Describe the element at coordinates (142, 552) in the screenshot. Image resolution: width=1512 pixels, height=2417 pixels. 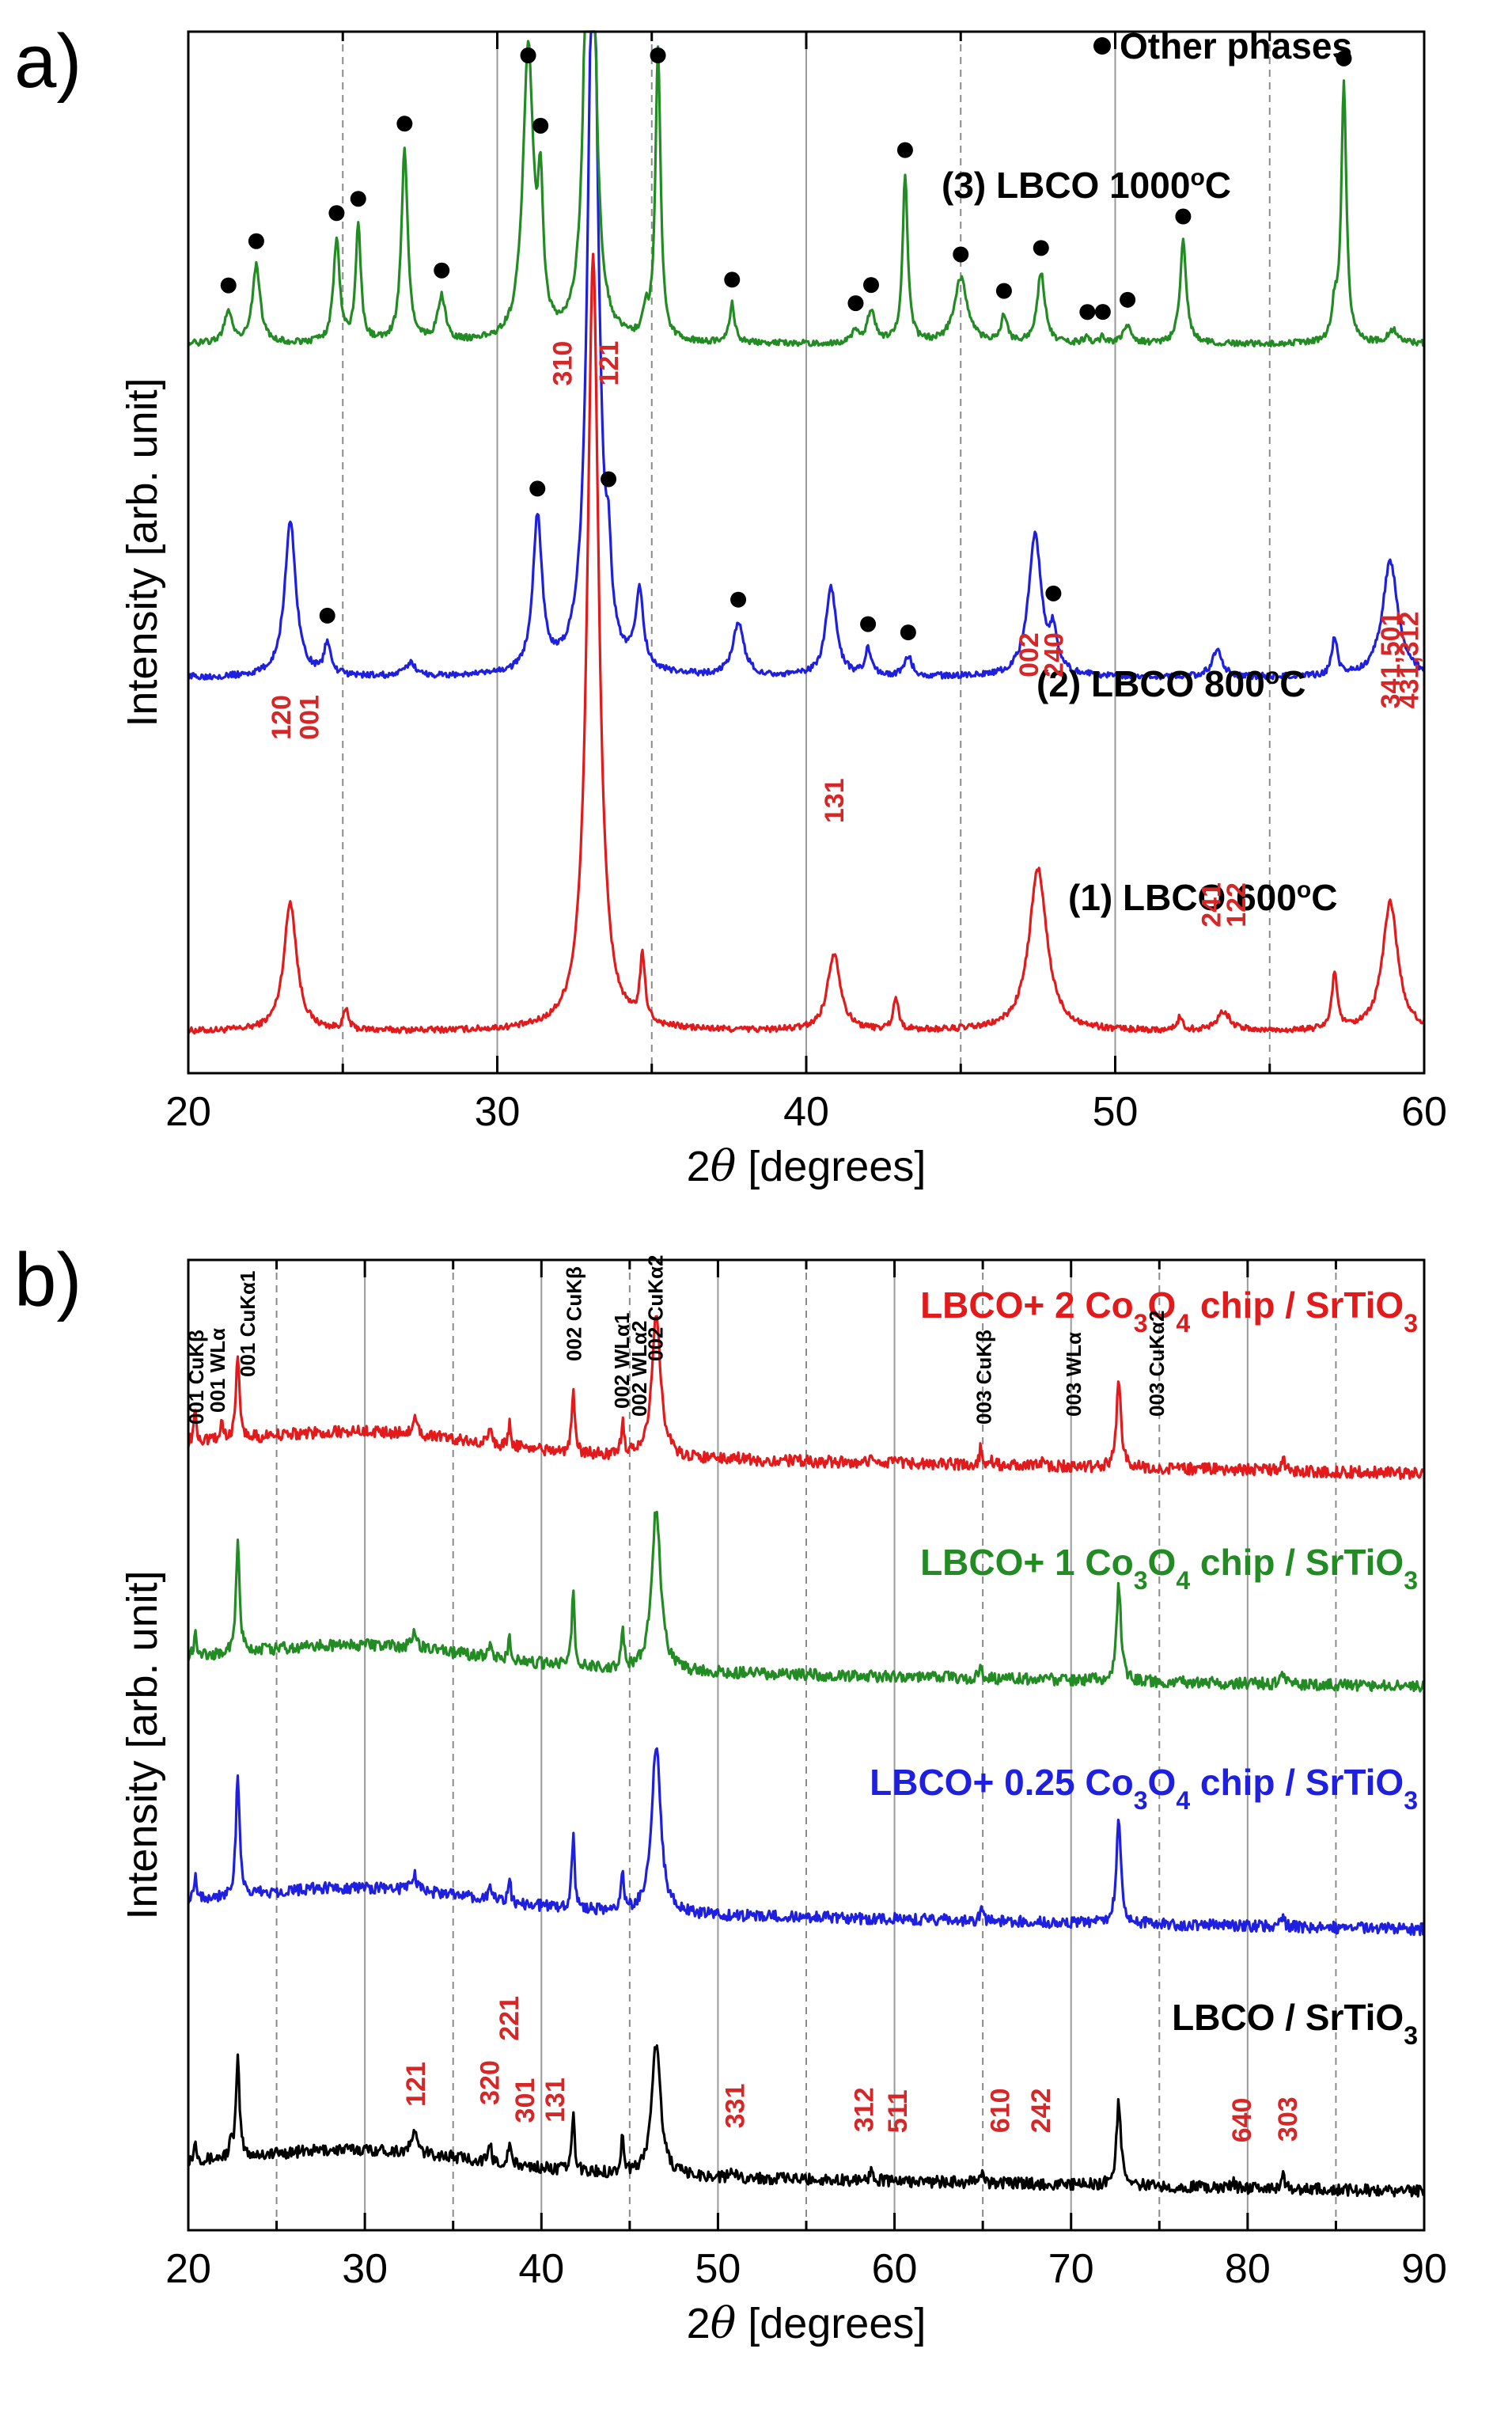
I see `panel-a-y-axis-title: Intensity [arb. unit]` at that location.